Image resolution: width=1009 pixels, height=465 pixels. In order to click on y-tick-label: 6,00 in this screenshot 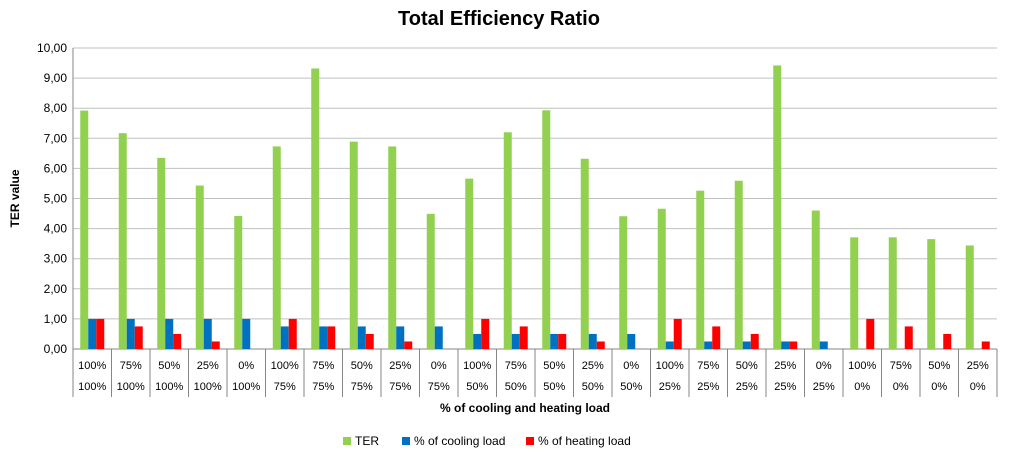, I will do `click(56, 168)`.